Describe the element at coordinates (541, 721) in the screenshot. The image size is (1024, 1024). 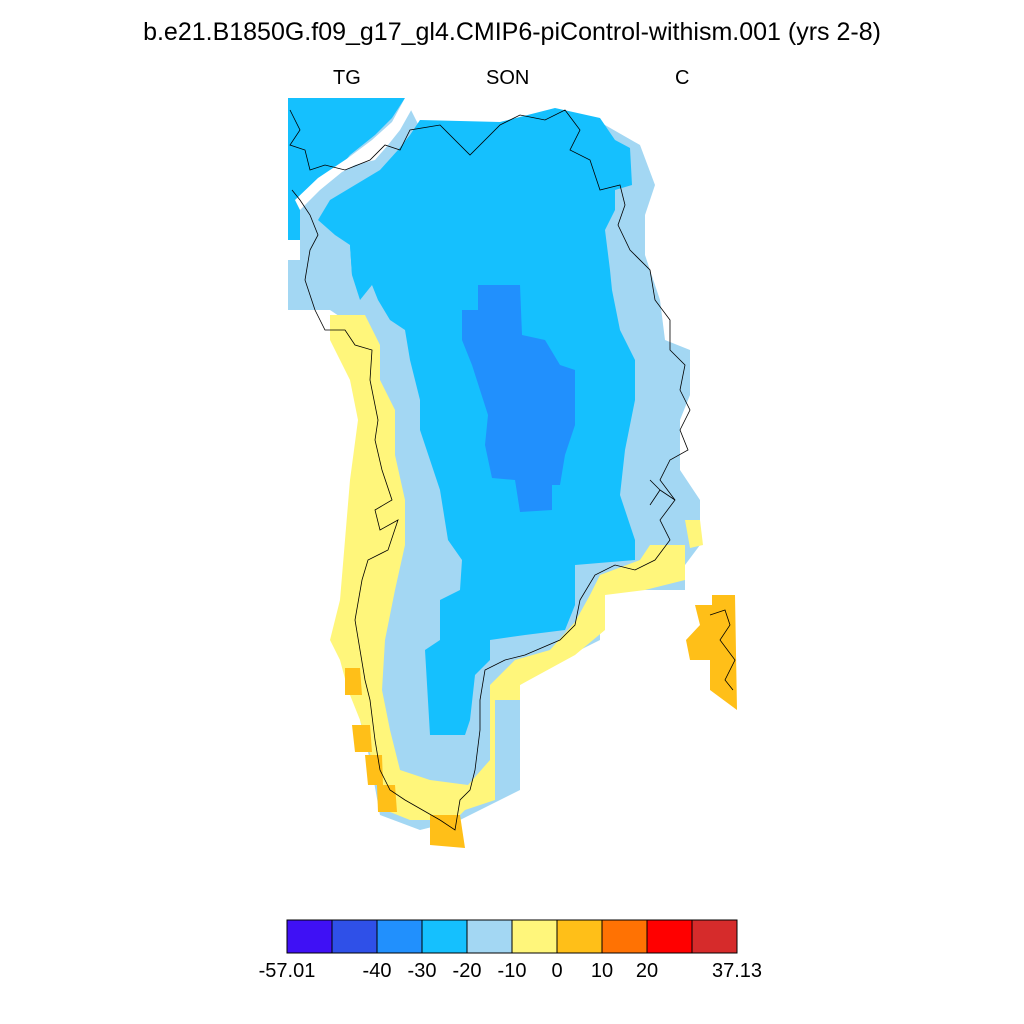
I see `band-orange` at that location.